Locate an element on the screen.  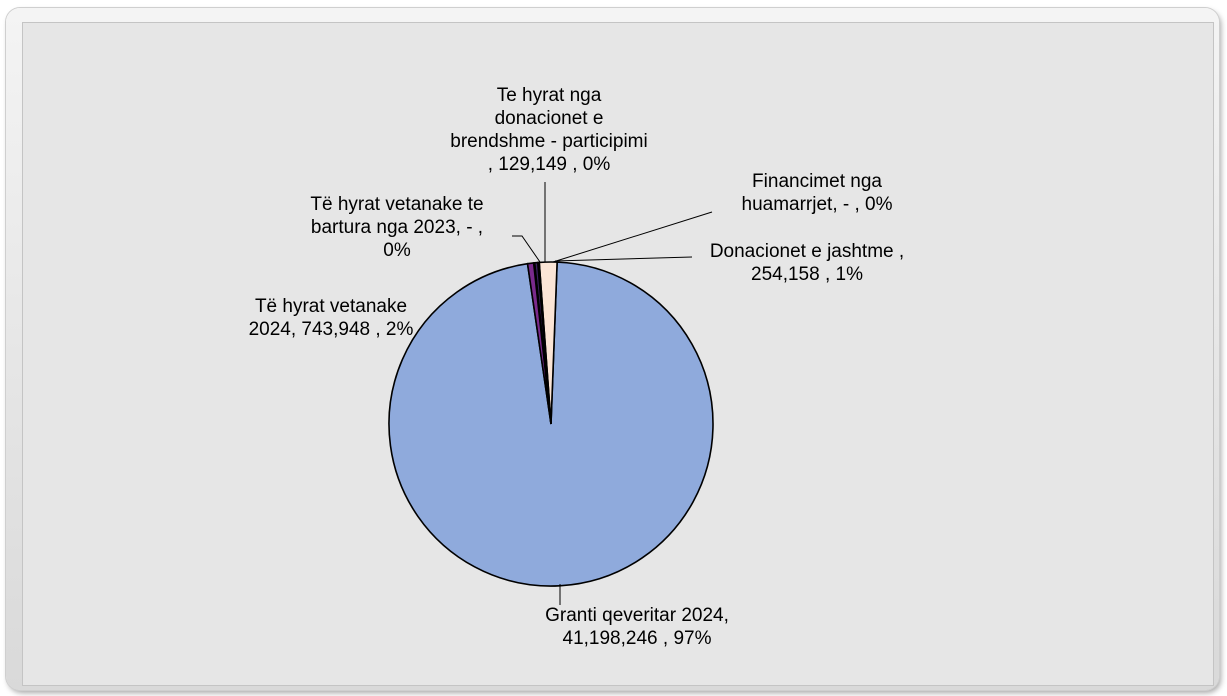
label-donacionet-jashtme: Donacionet e jashtme , 254,158 , 1% is located at coordinates (807, 263).